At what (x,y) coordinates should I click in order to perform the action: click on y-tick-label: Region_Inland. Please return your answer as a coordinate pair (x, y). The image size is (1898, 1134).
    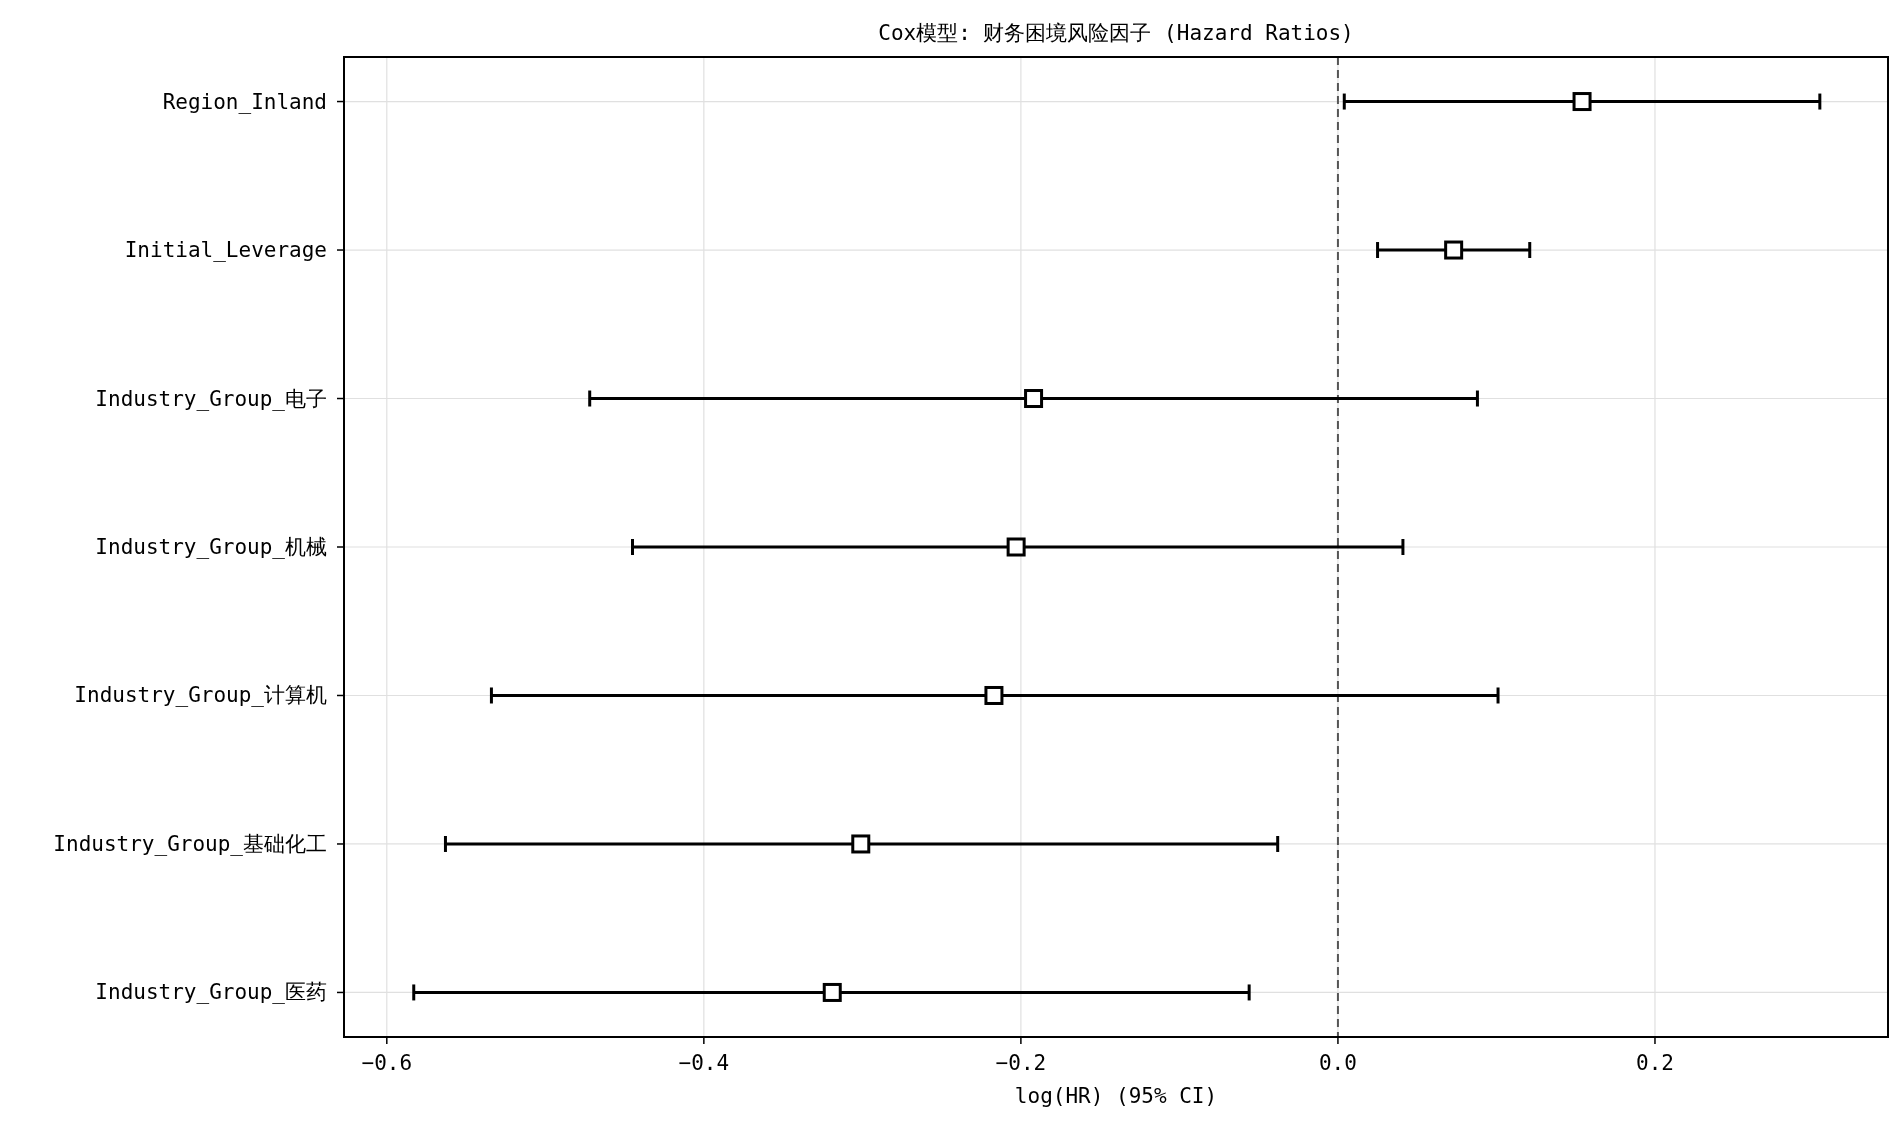
    Looking at the image, I should click on (244, 101).